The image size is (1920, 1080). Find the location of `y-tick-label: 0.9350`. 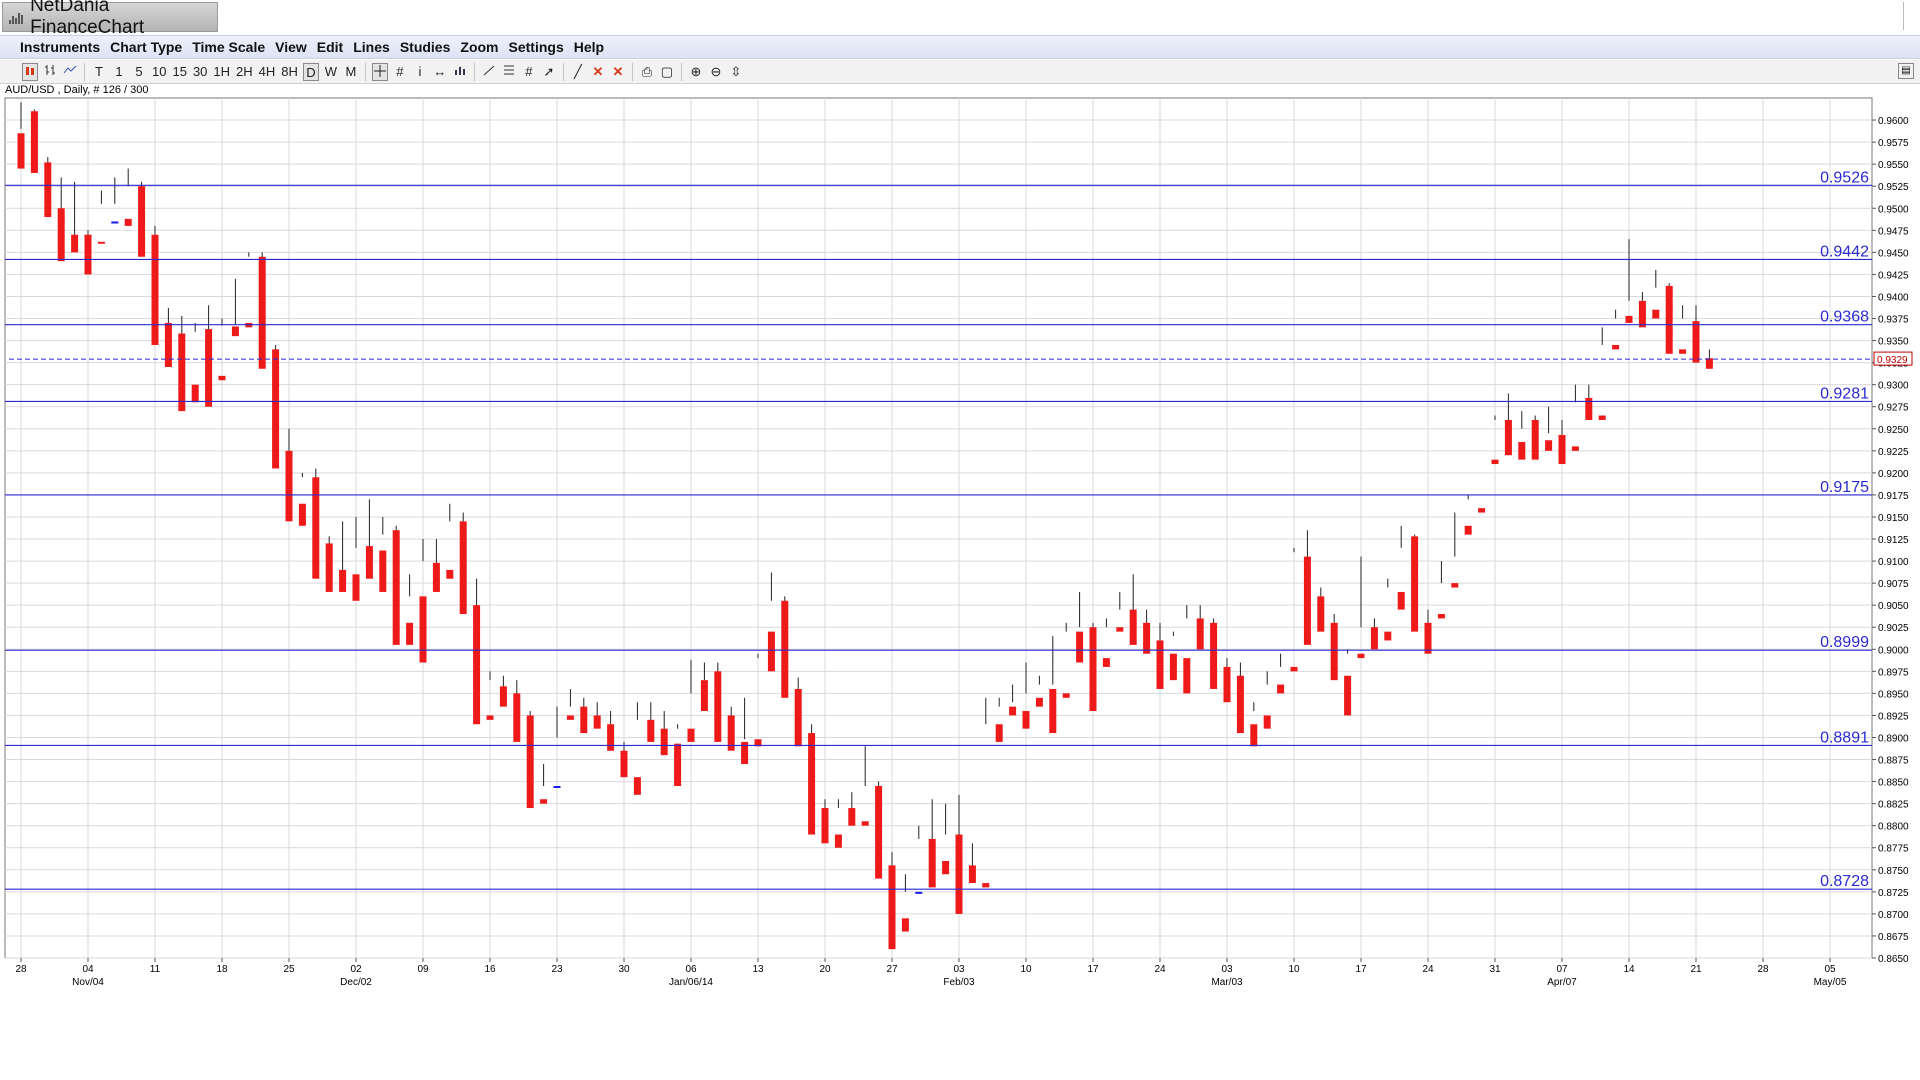

y-tick-label: 0.9350 is located at coordinates (1893, 342).